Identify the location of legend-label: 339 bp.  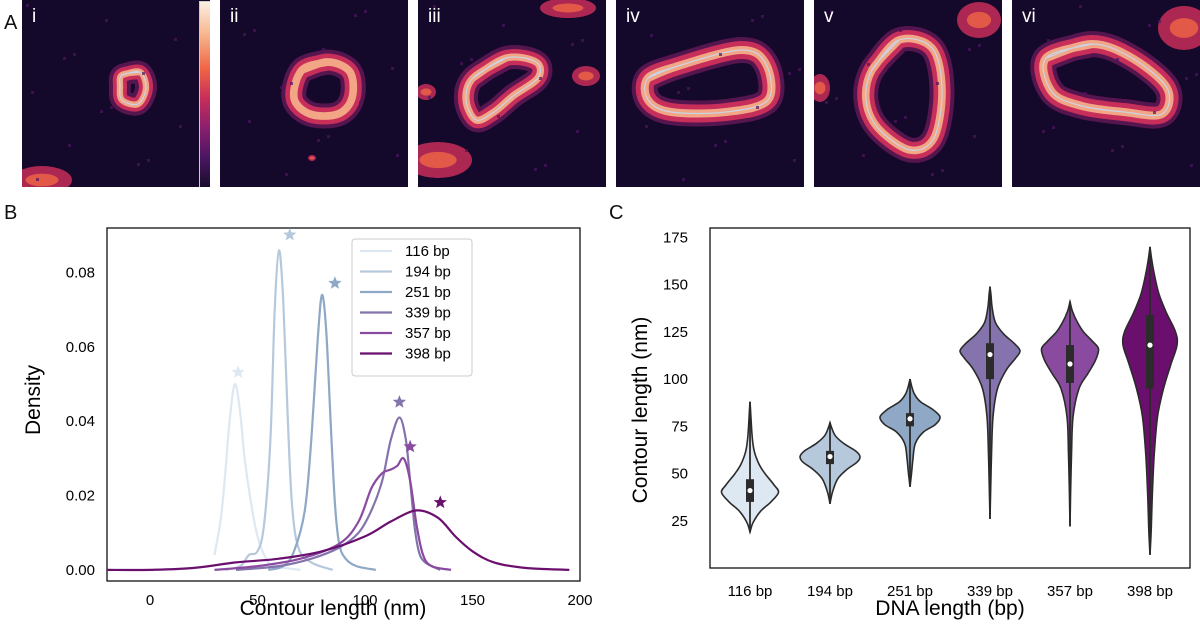
(428, 313).